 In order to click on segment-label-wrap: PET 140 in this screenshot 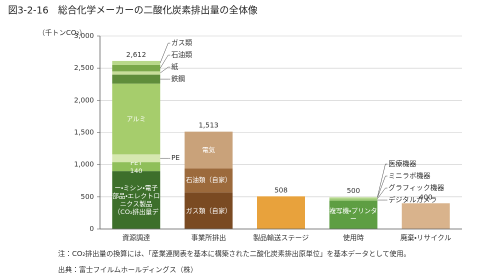, I will do `click(136, 167)`.